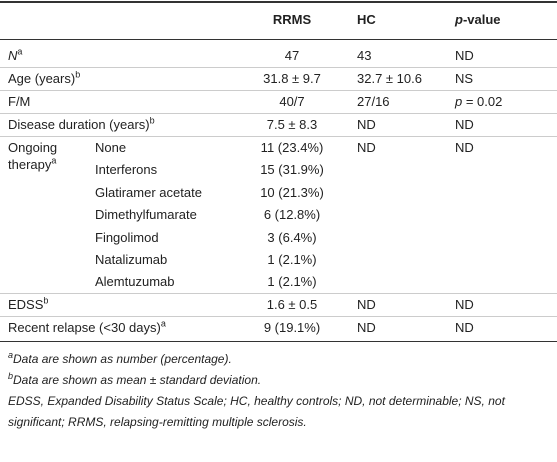 This screenshot has width=557, height=462. What do you see at coordinates (122, 358) in the screenshot?
I see `text-part: Data are shown as number (percentage).` at bounding box center [122, 358].